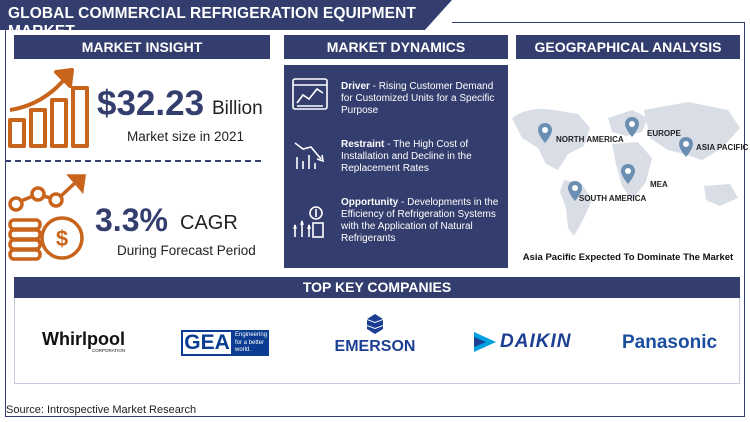 This screenshot has width=750, height=422. I want to click on panasonic-logo: Panasonic, so click(670, 342).